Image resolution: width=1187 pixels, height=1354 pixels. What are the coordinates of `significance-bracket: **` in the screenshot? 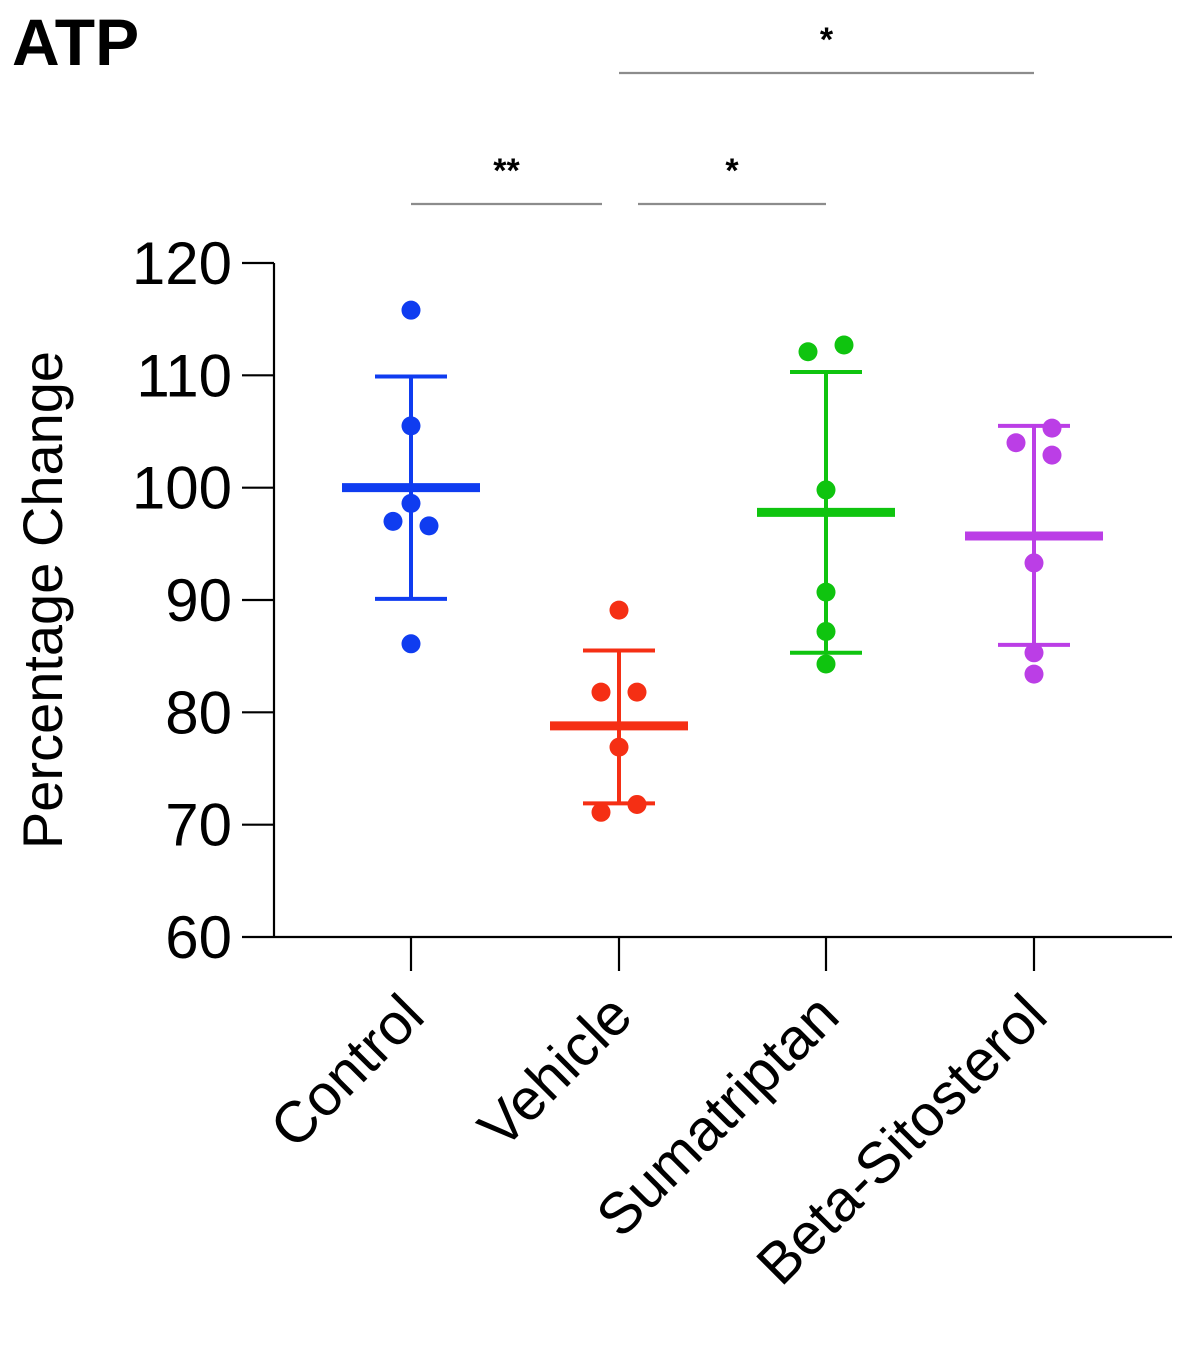 It's located at (506, 179).